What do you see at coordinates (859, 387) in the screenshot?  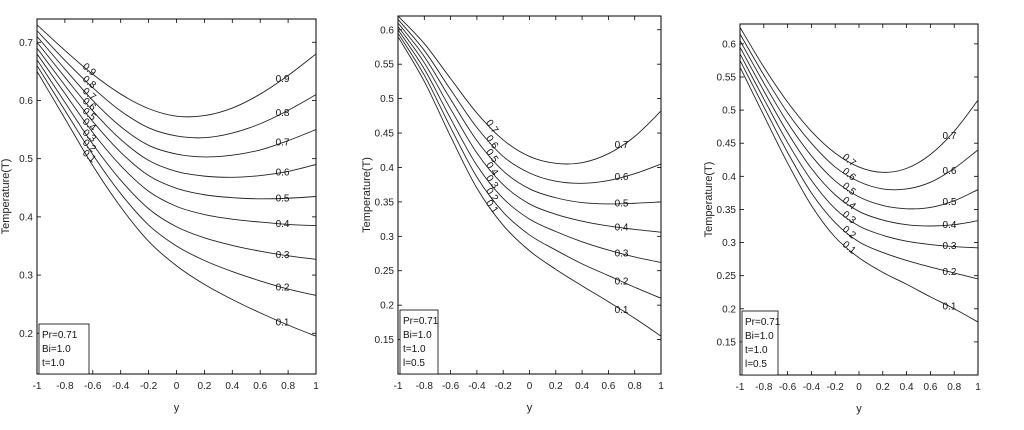 I see `x-tick-label: 0` at bounding box center [859, 387].